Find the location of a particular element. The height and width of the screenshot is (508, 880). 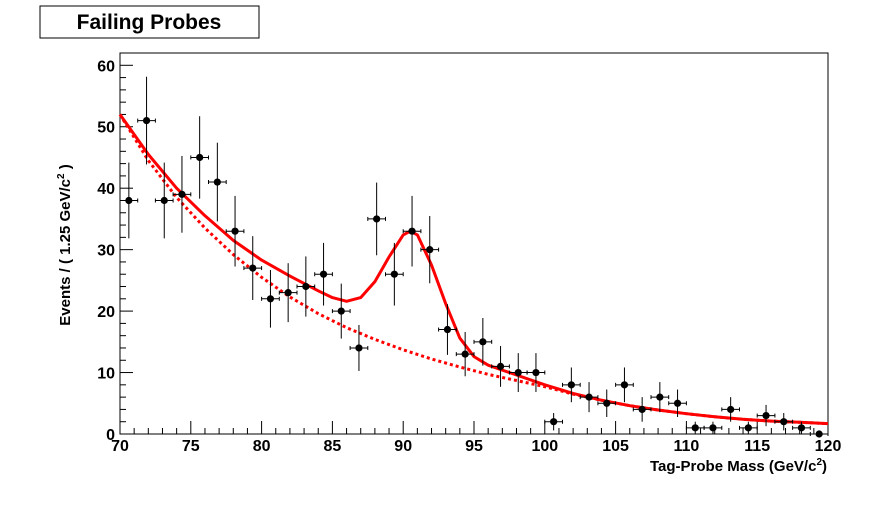

y-tick-label: 20 is located at coordinates (106, 312).